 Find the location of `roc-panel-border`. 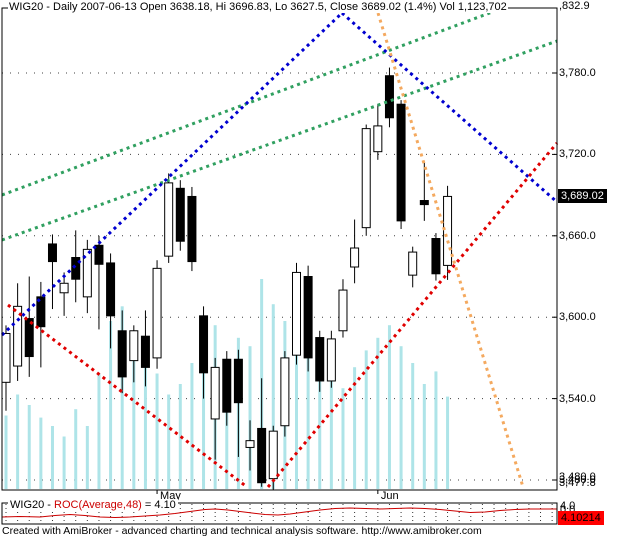

roc-panel-border is located at coordinates (279, 513).